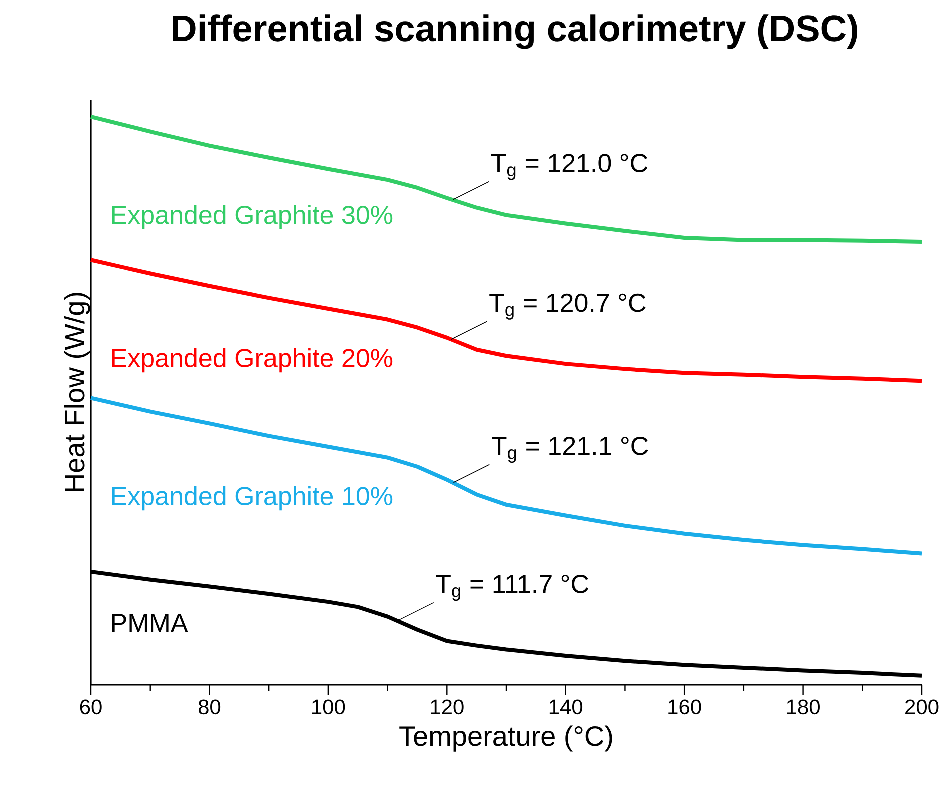 This screenshot has width=952, height=791. What do you see at coordinates (252, 360) in the screenshot?
I see `series-label: Expanded Graphite 20%` at bounding box center [252, 360].